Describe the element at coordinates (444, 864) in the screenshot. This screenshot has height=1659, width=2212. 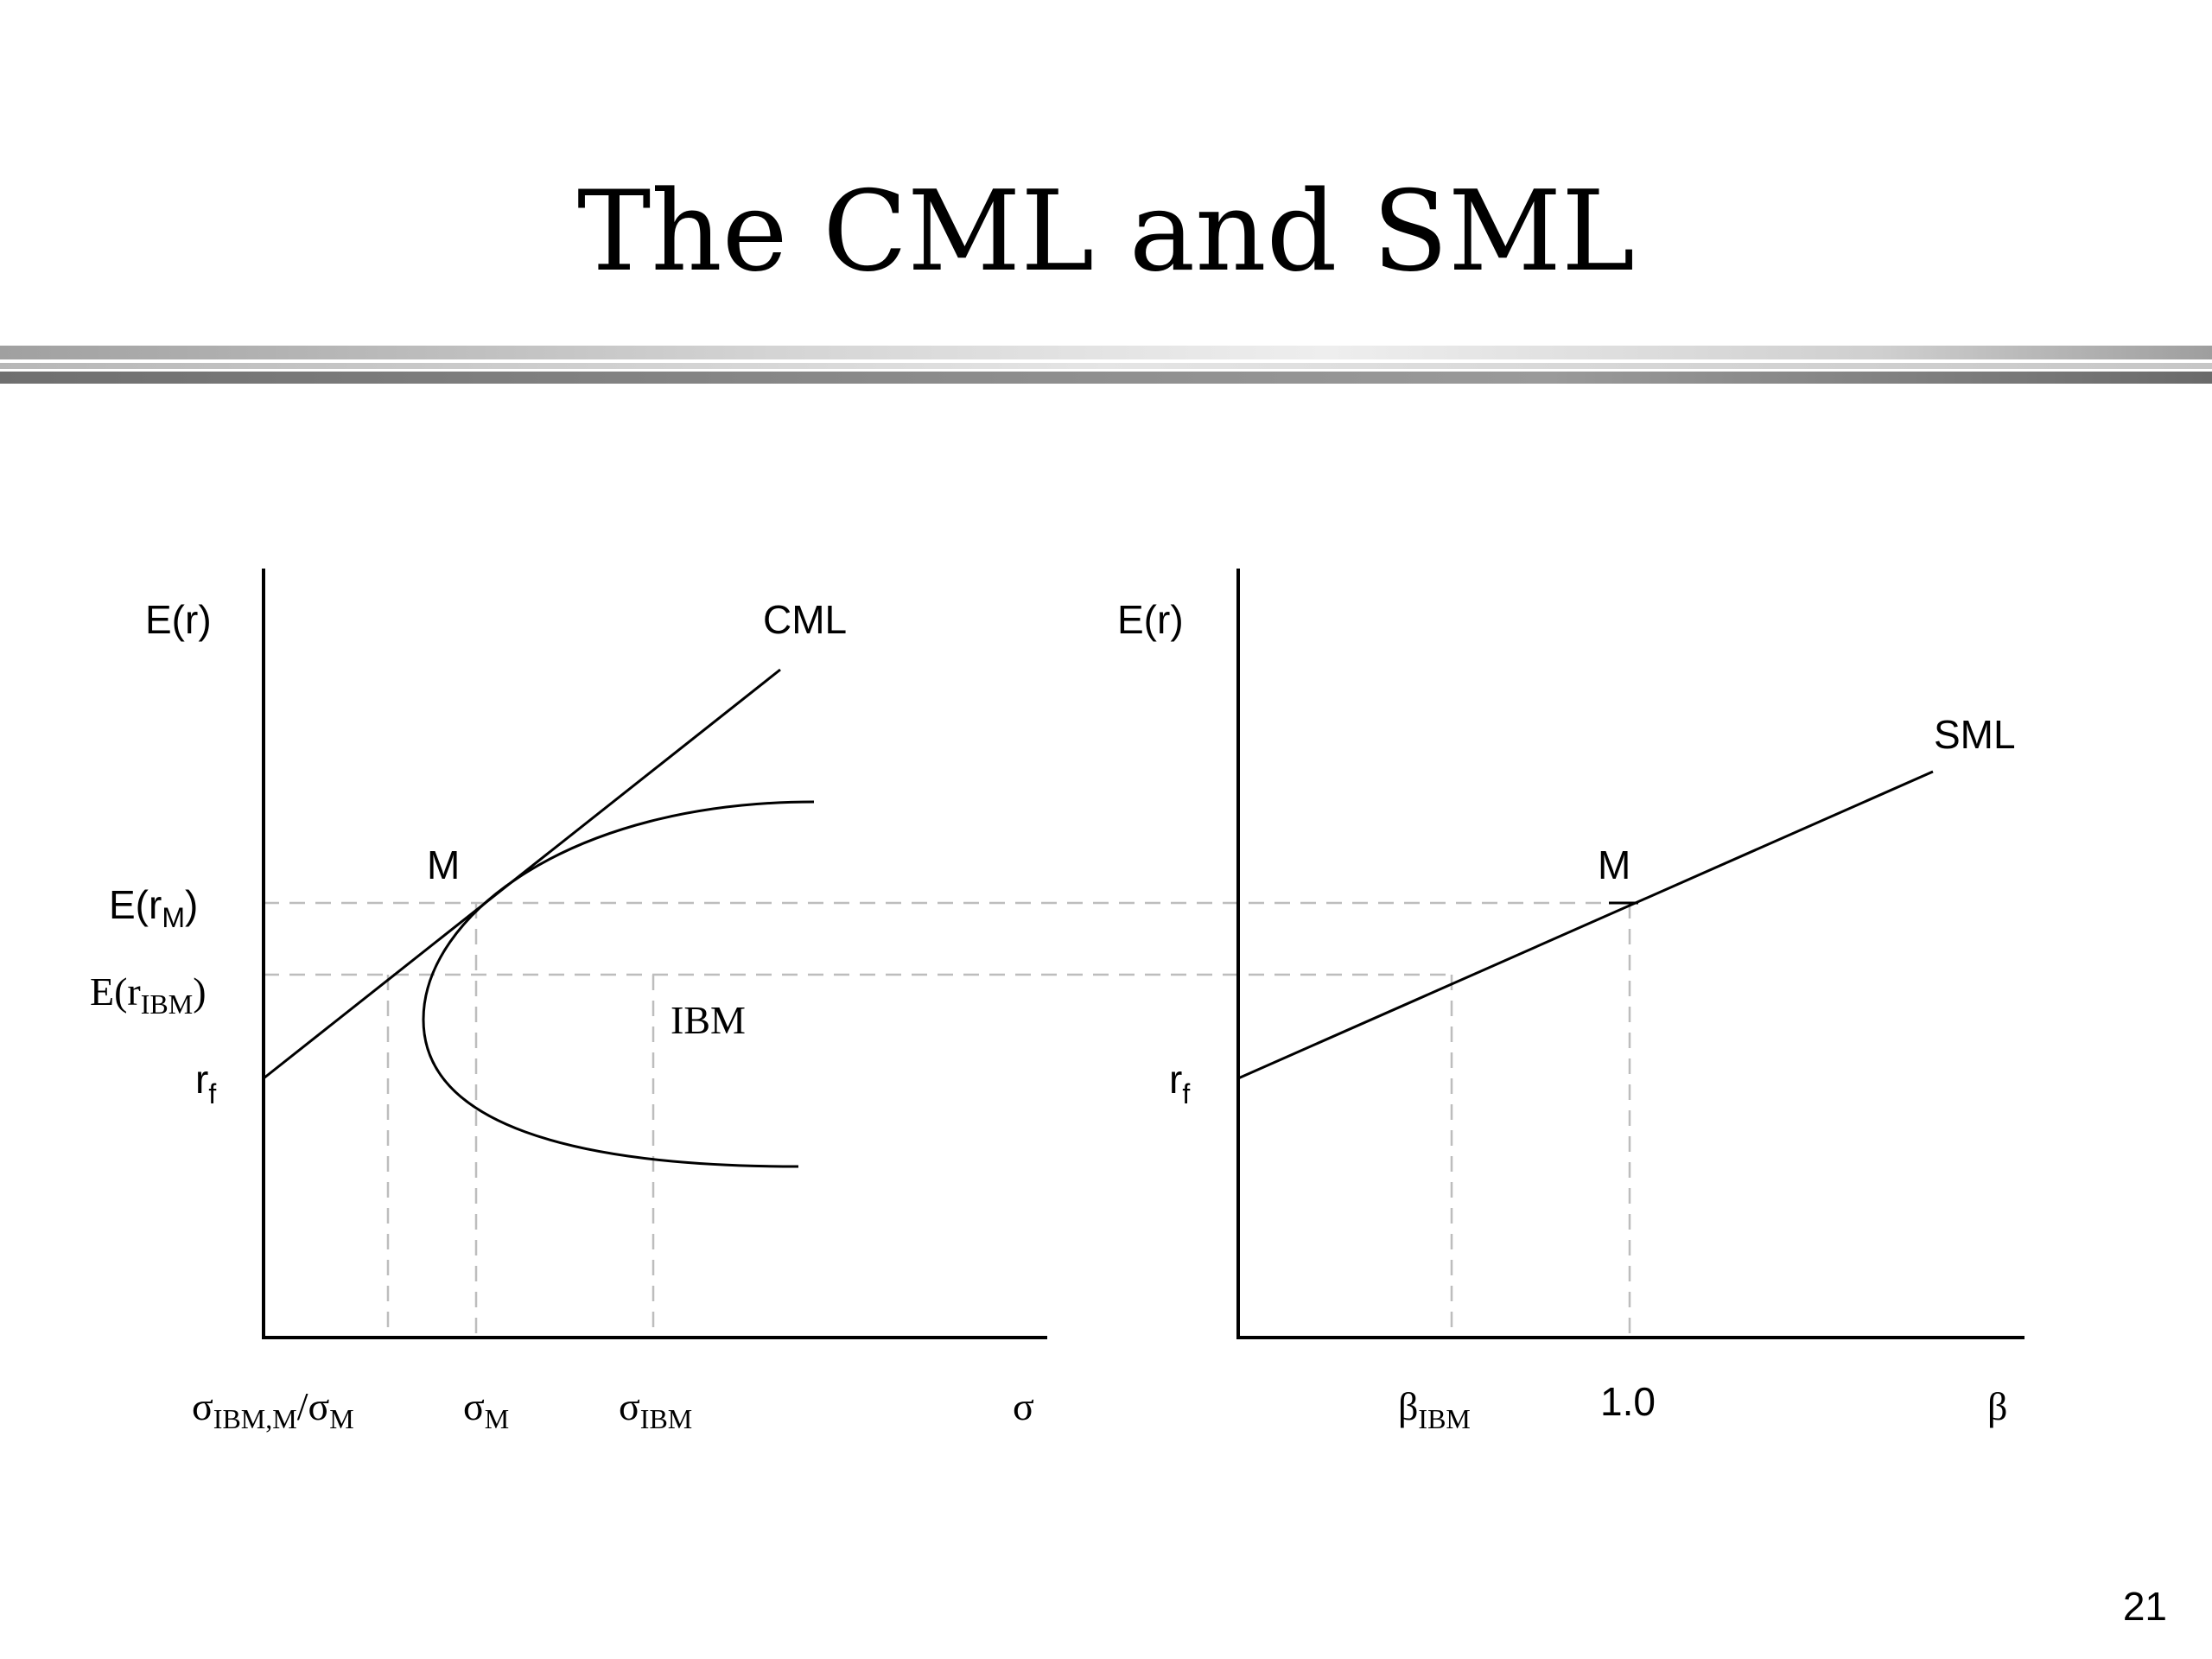
I see `cml-point-label-m: M` at that location.